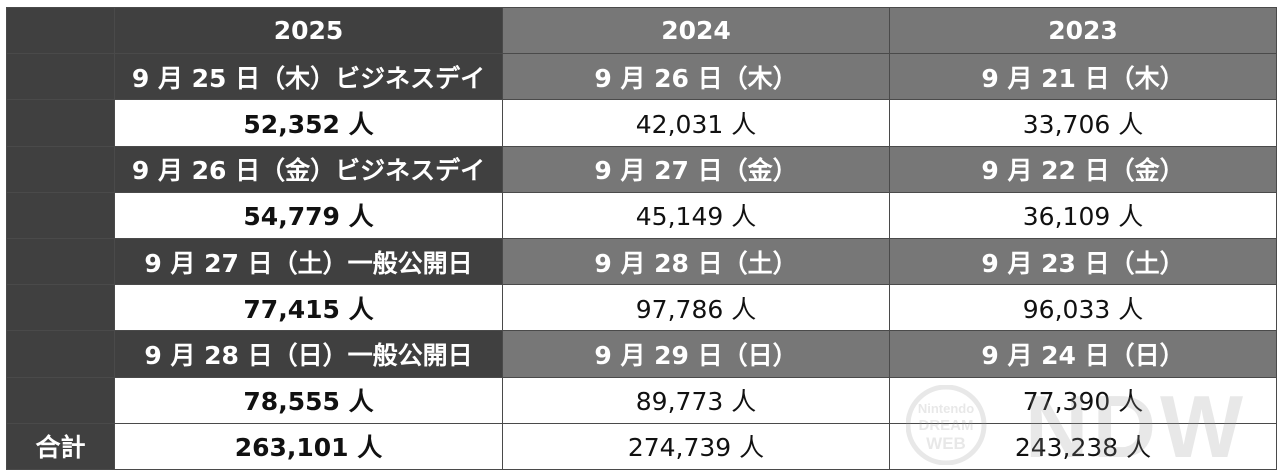  Describe the element at coordinates (1083, 446) in the screenshot. I see `total-value-cell: 243,238 人` at that location.